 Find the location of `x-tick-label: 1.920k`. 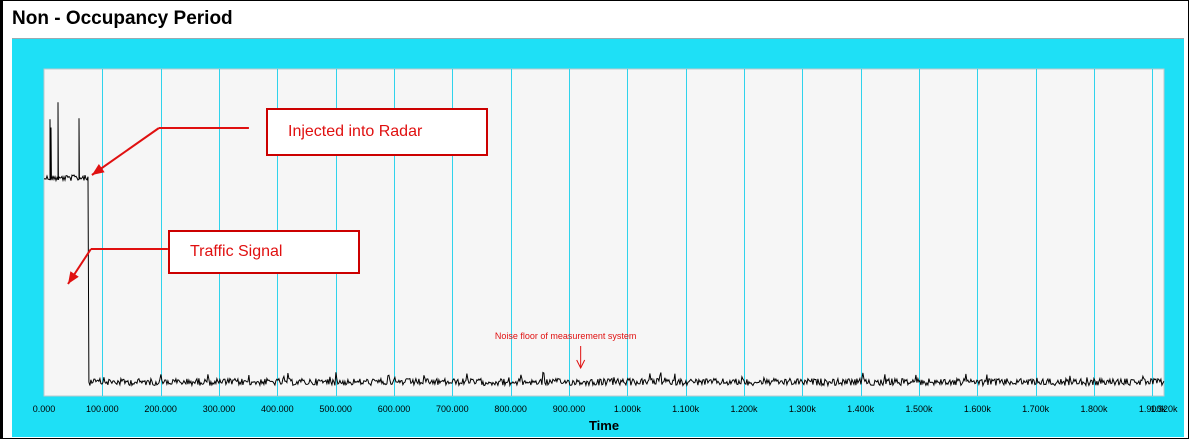

x-tick-label: 1.920k is located at coordinates (1164, 409).